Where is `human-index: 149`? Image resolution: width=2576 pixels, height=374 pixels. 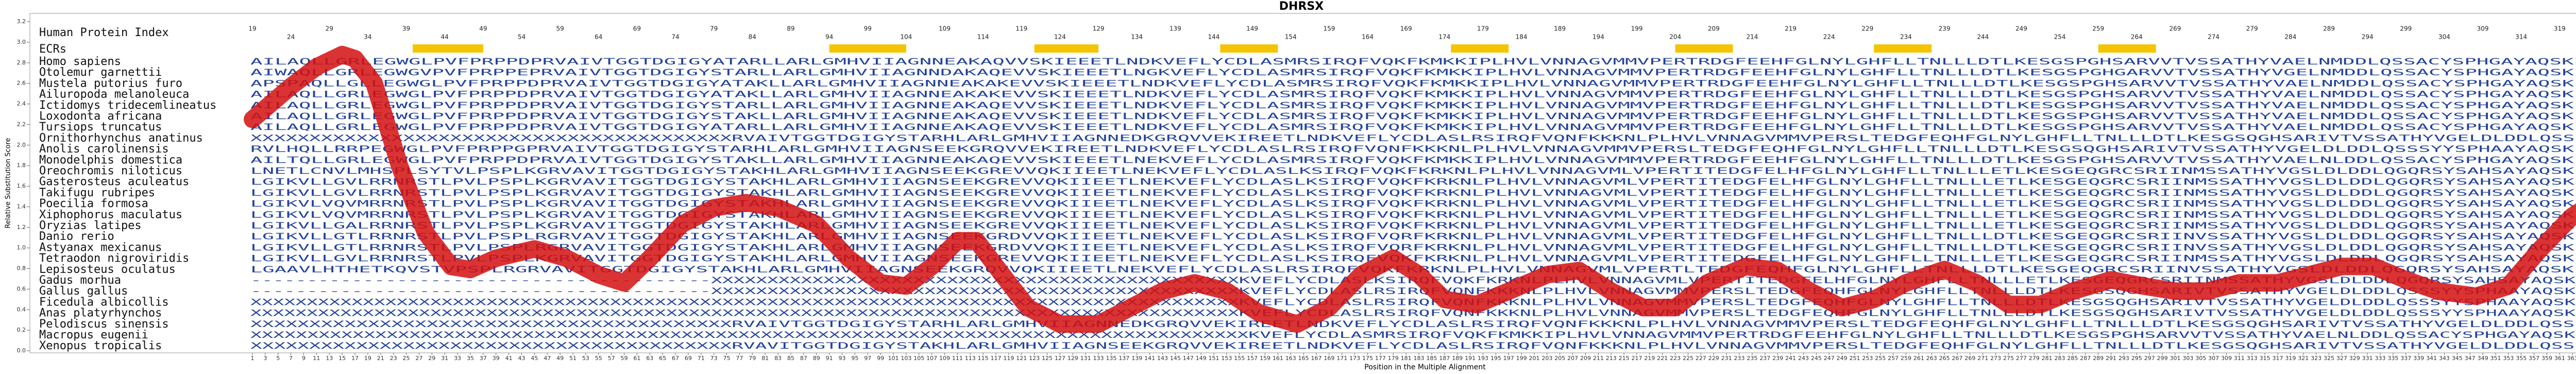 human-index: 149 is located at coordinates (1252, 28).